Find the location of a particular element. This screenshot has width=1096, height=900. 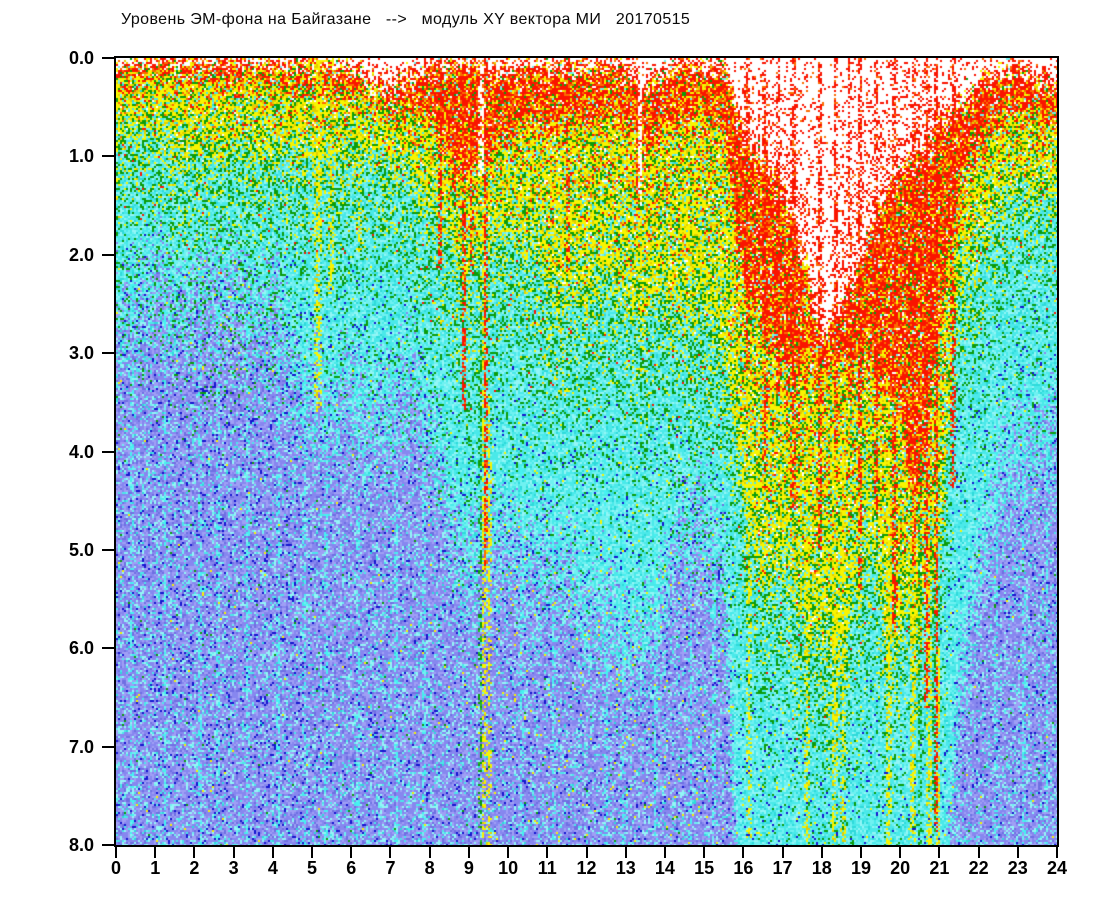

y-tick-label: 3.0 is located at coordinates (81, 353).